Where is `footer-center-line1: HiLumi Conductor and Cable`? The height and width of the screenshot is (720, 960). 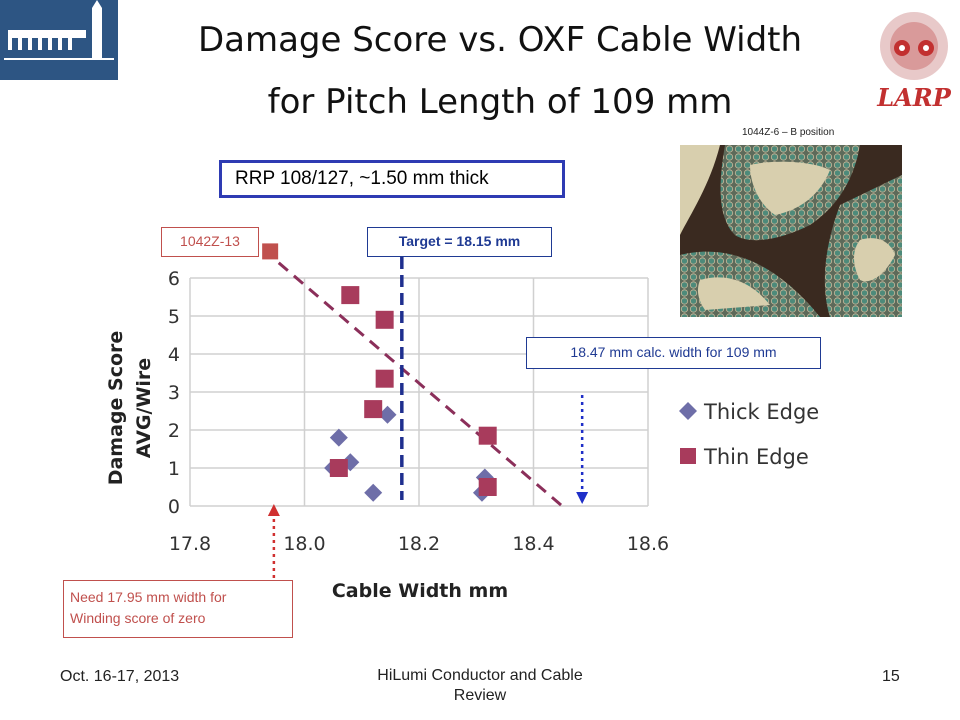 footer-center-line1: HiLumi Conductor and Cable is located at coordinates (480, 675).